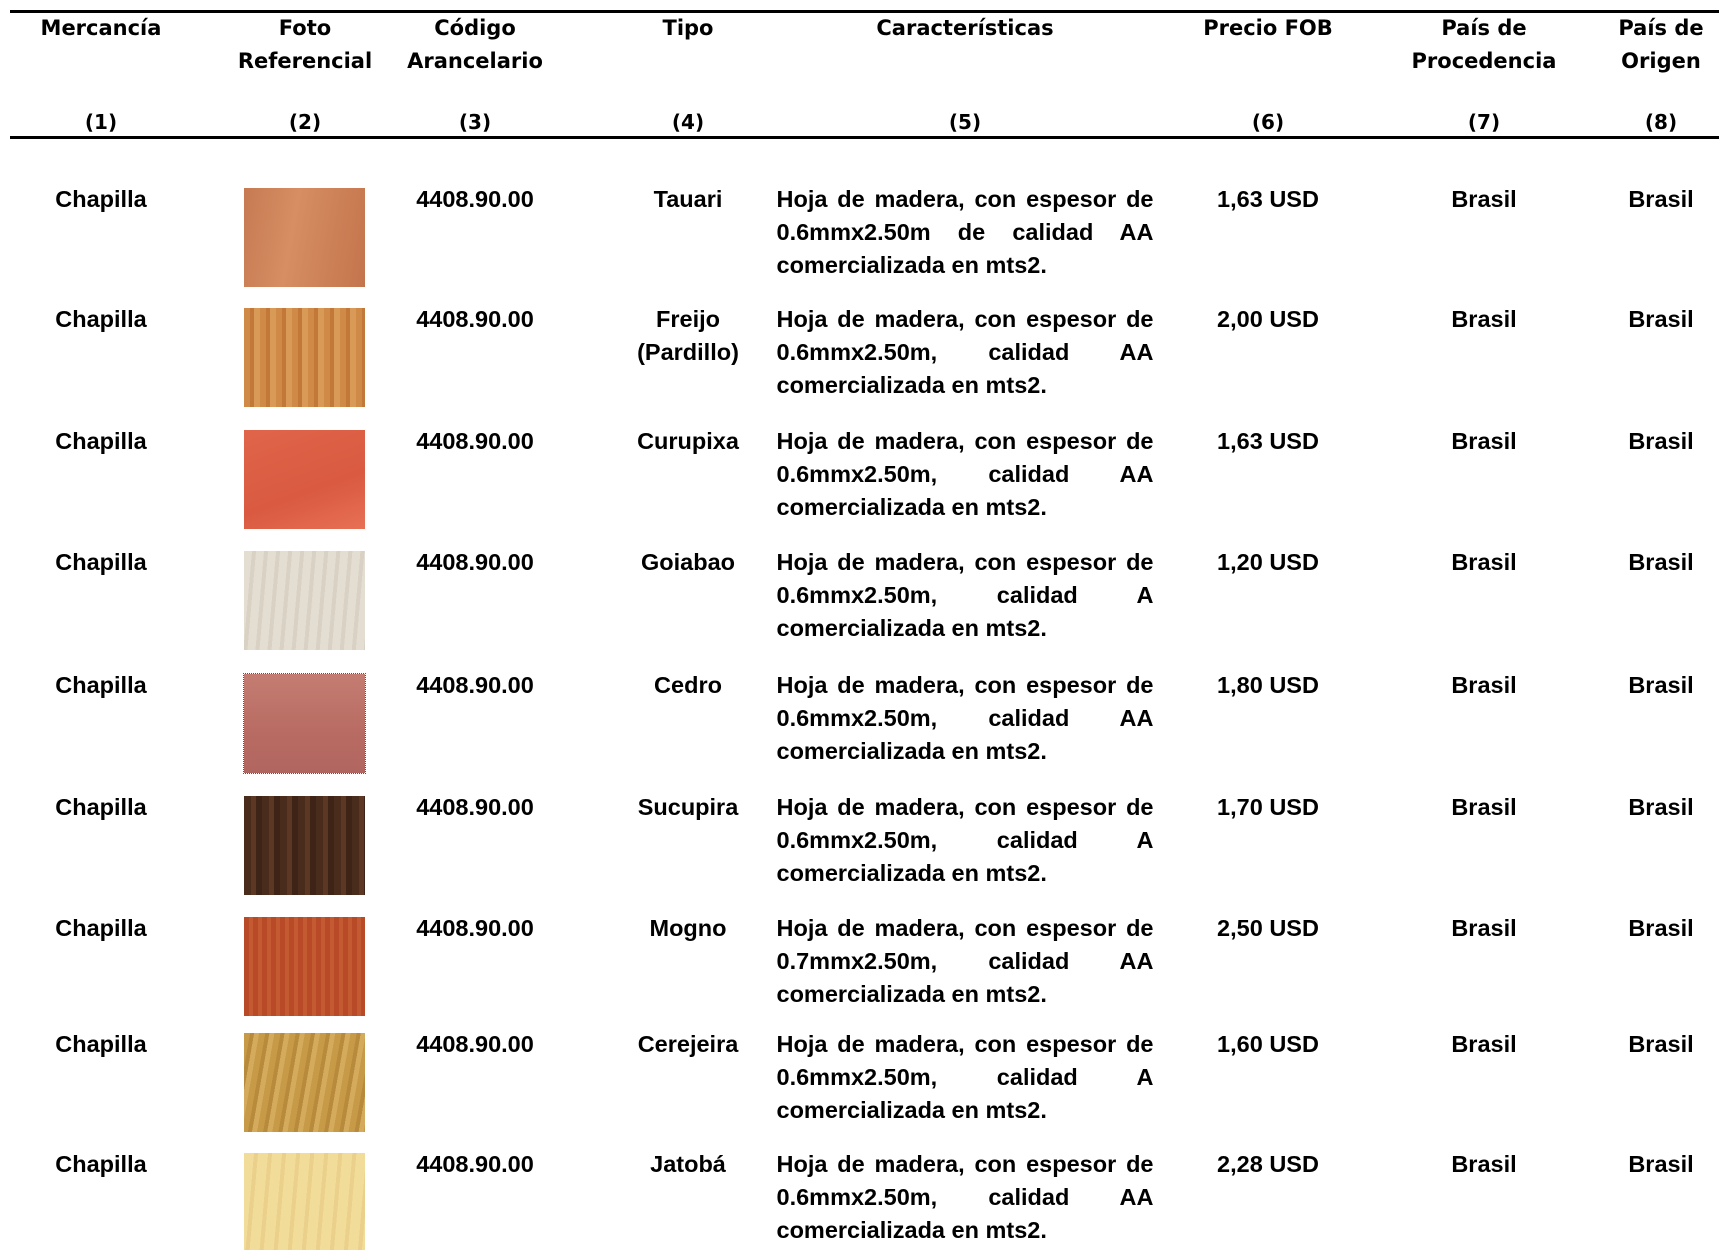  What do you see at coordinates (688, 335) in the screenshot?
I see `tipo-cell: Freijo (Pardillo)` at bounding box center [688, 335].